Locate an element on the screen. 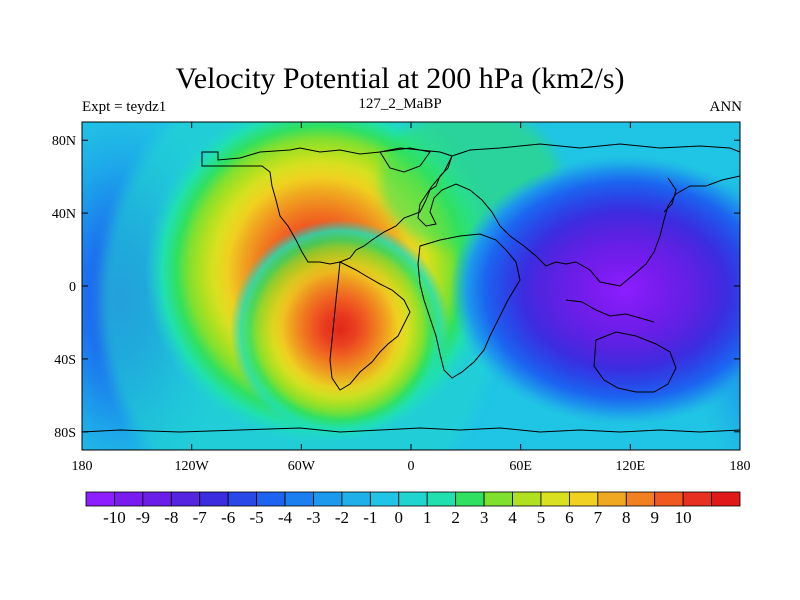  y-tick-label: 0 is located at coordinates (72, 287).